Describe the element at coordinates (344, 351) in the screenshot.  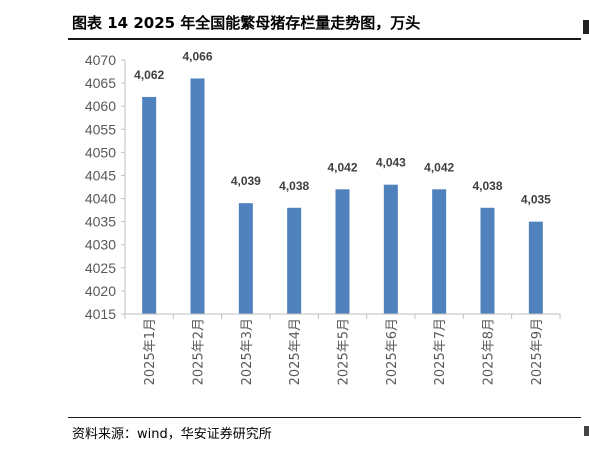
I see `x-tick-label: 2025年5月` at that location.